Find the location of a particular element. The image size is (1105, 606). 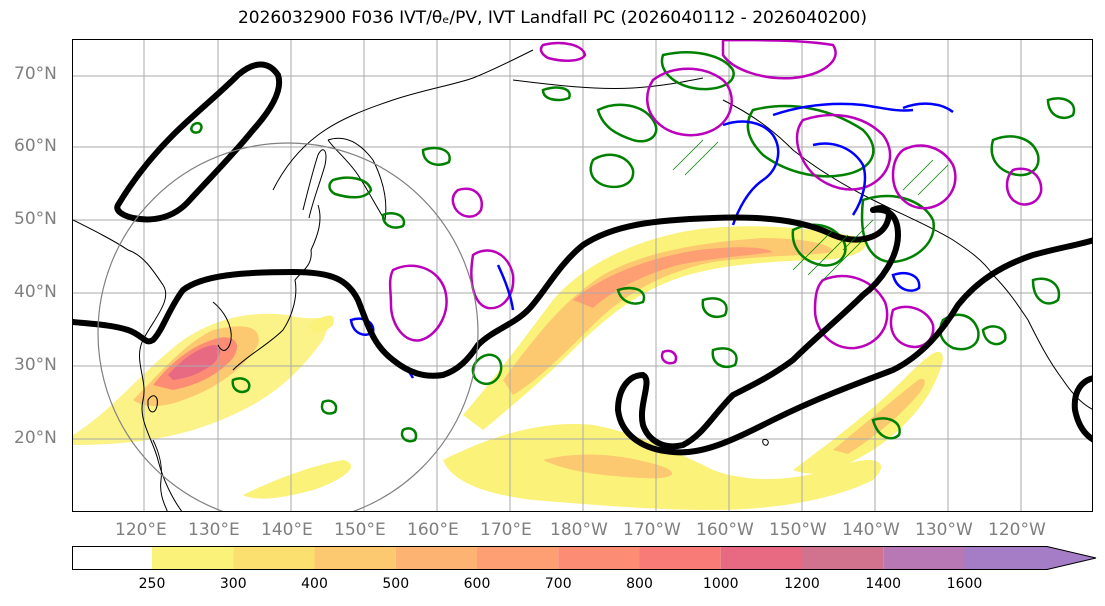

lat-label-40: 40°N is located at coordinates (35, 292).